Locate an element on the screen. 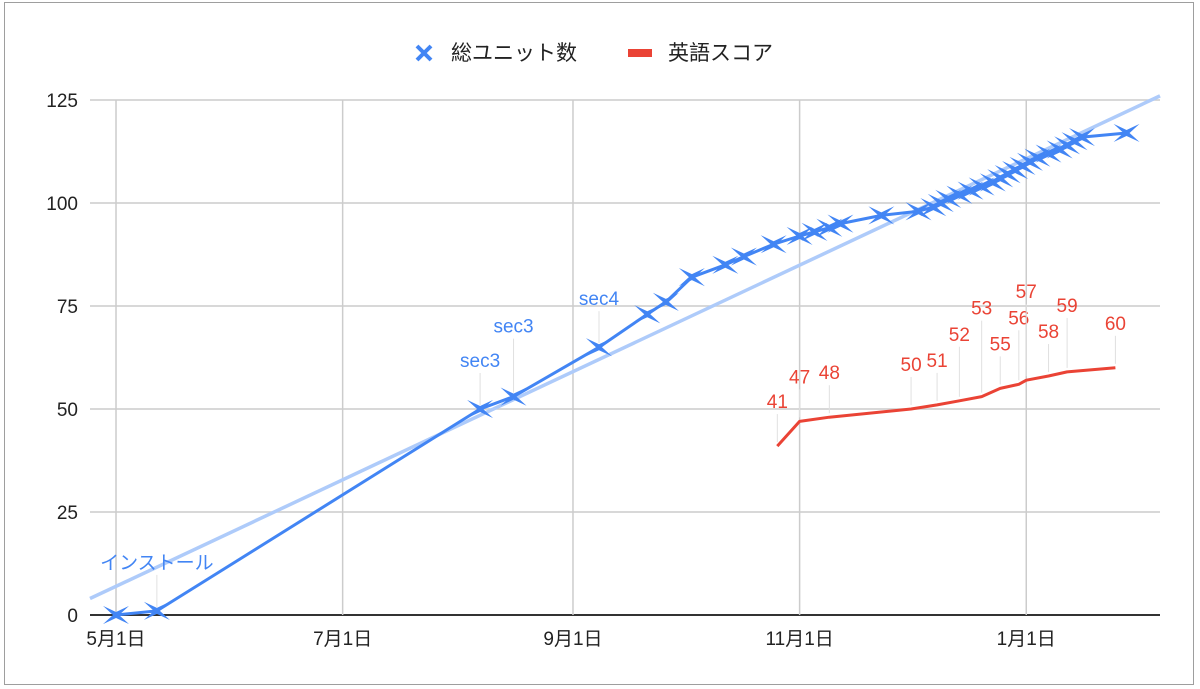  data-label-english-score: 55 is located at coordinates (1000, 344).